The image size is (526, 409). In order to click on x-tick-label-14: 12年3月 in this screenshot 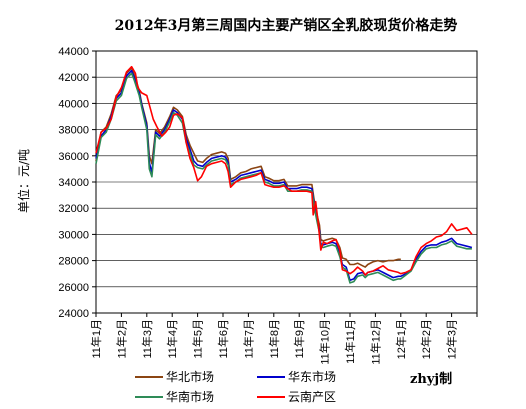, I will do `click(452, 339)`.